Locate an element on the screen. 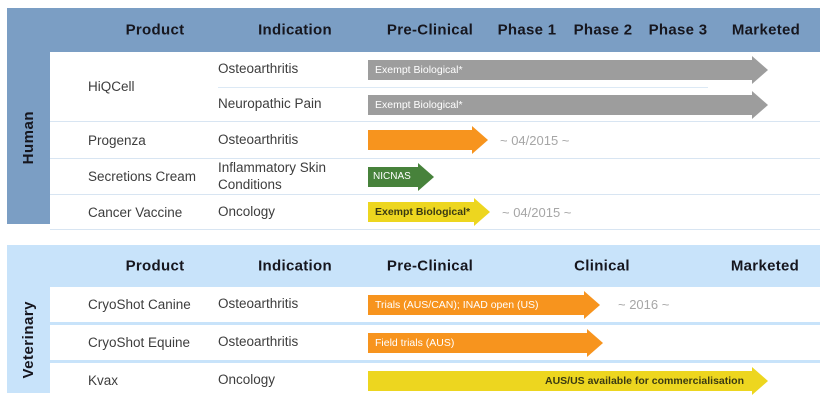 The height and width of the screenshot is (411, 827). product-name: Secretions Cream is located at coordinates (142, 176).